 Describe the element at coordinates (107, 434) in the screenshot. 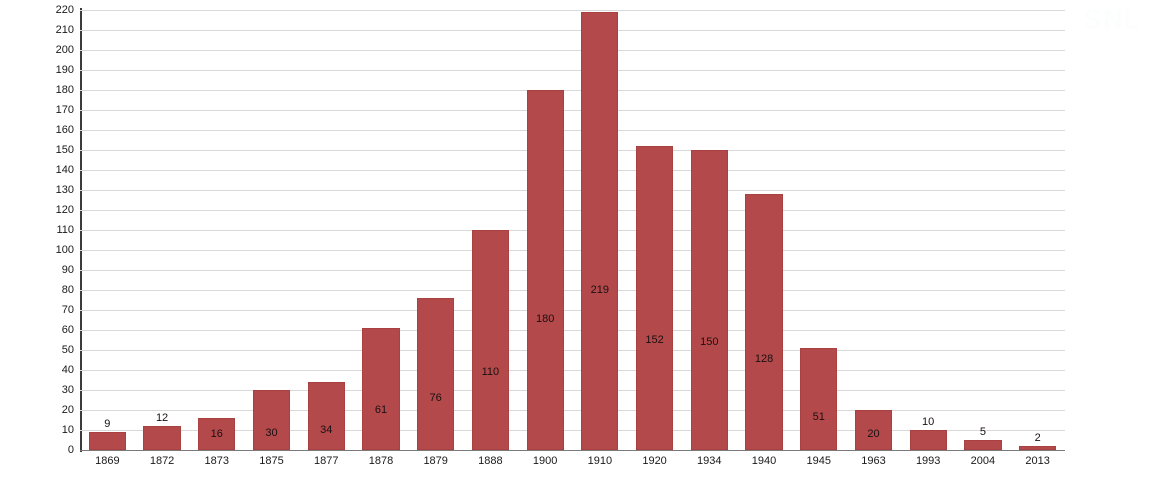

I see `bar: 9` at that location.